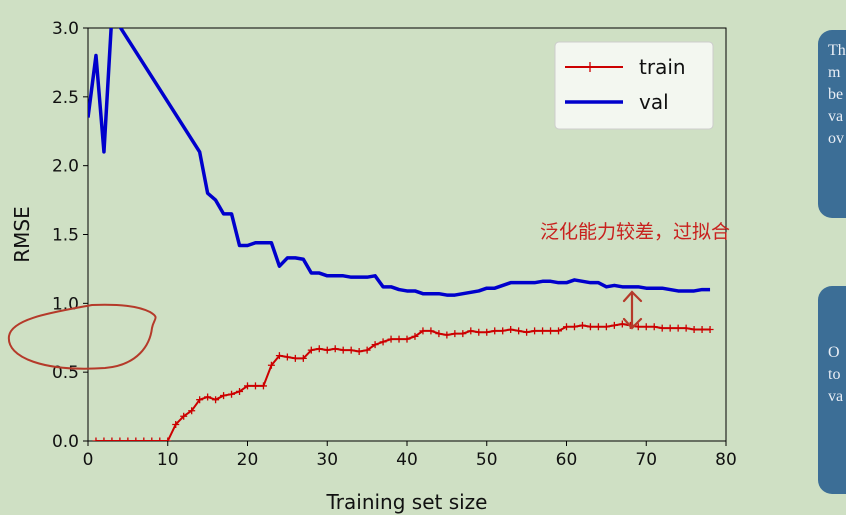 This screenshot has width=846, height=515. Describe the element at coordinates (88, 460) in the screenshot. I see `x-tick-label: 0` at that location.